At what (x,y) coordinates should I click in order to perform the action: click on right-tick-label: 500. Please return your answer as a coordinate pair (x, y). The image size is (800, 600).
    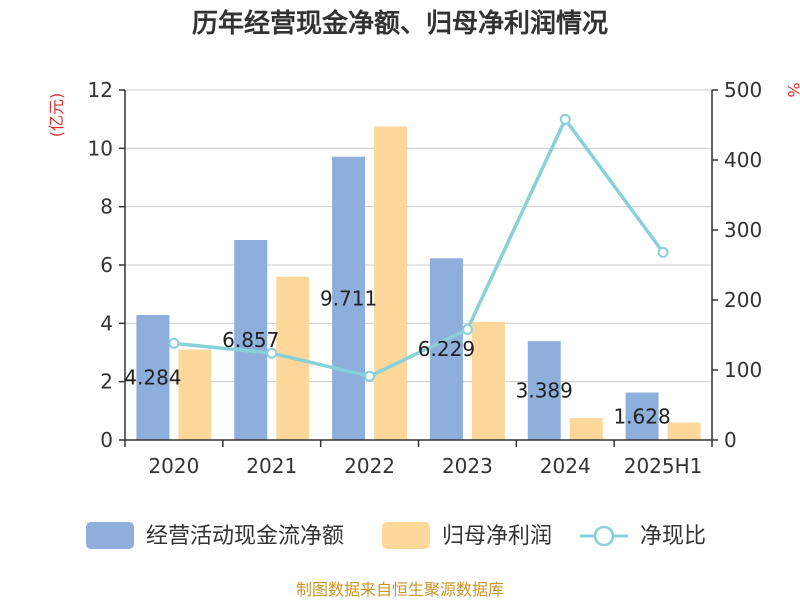
    Looking at the image, I should click on (743, 90).